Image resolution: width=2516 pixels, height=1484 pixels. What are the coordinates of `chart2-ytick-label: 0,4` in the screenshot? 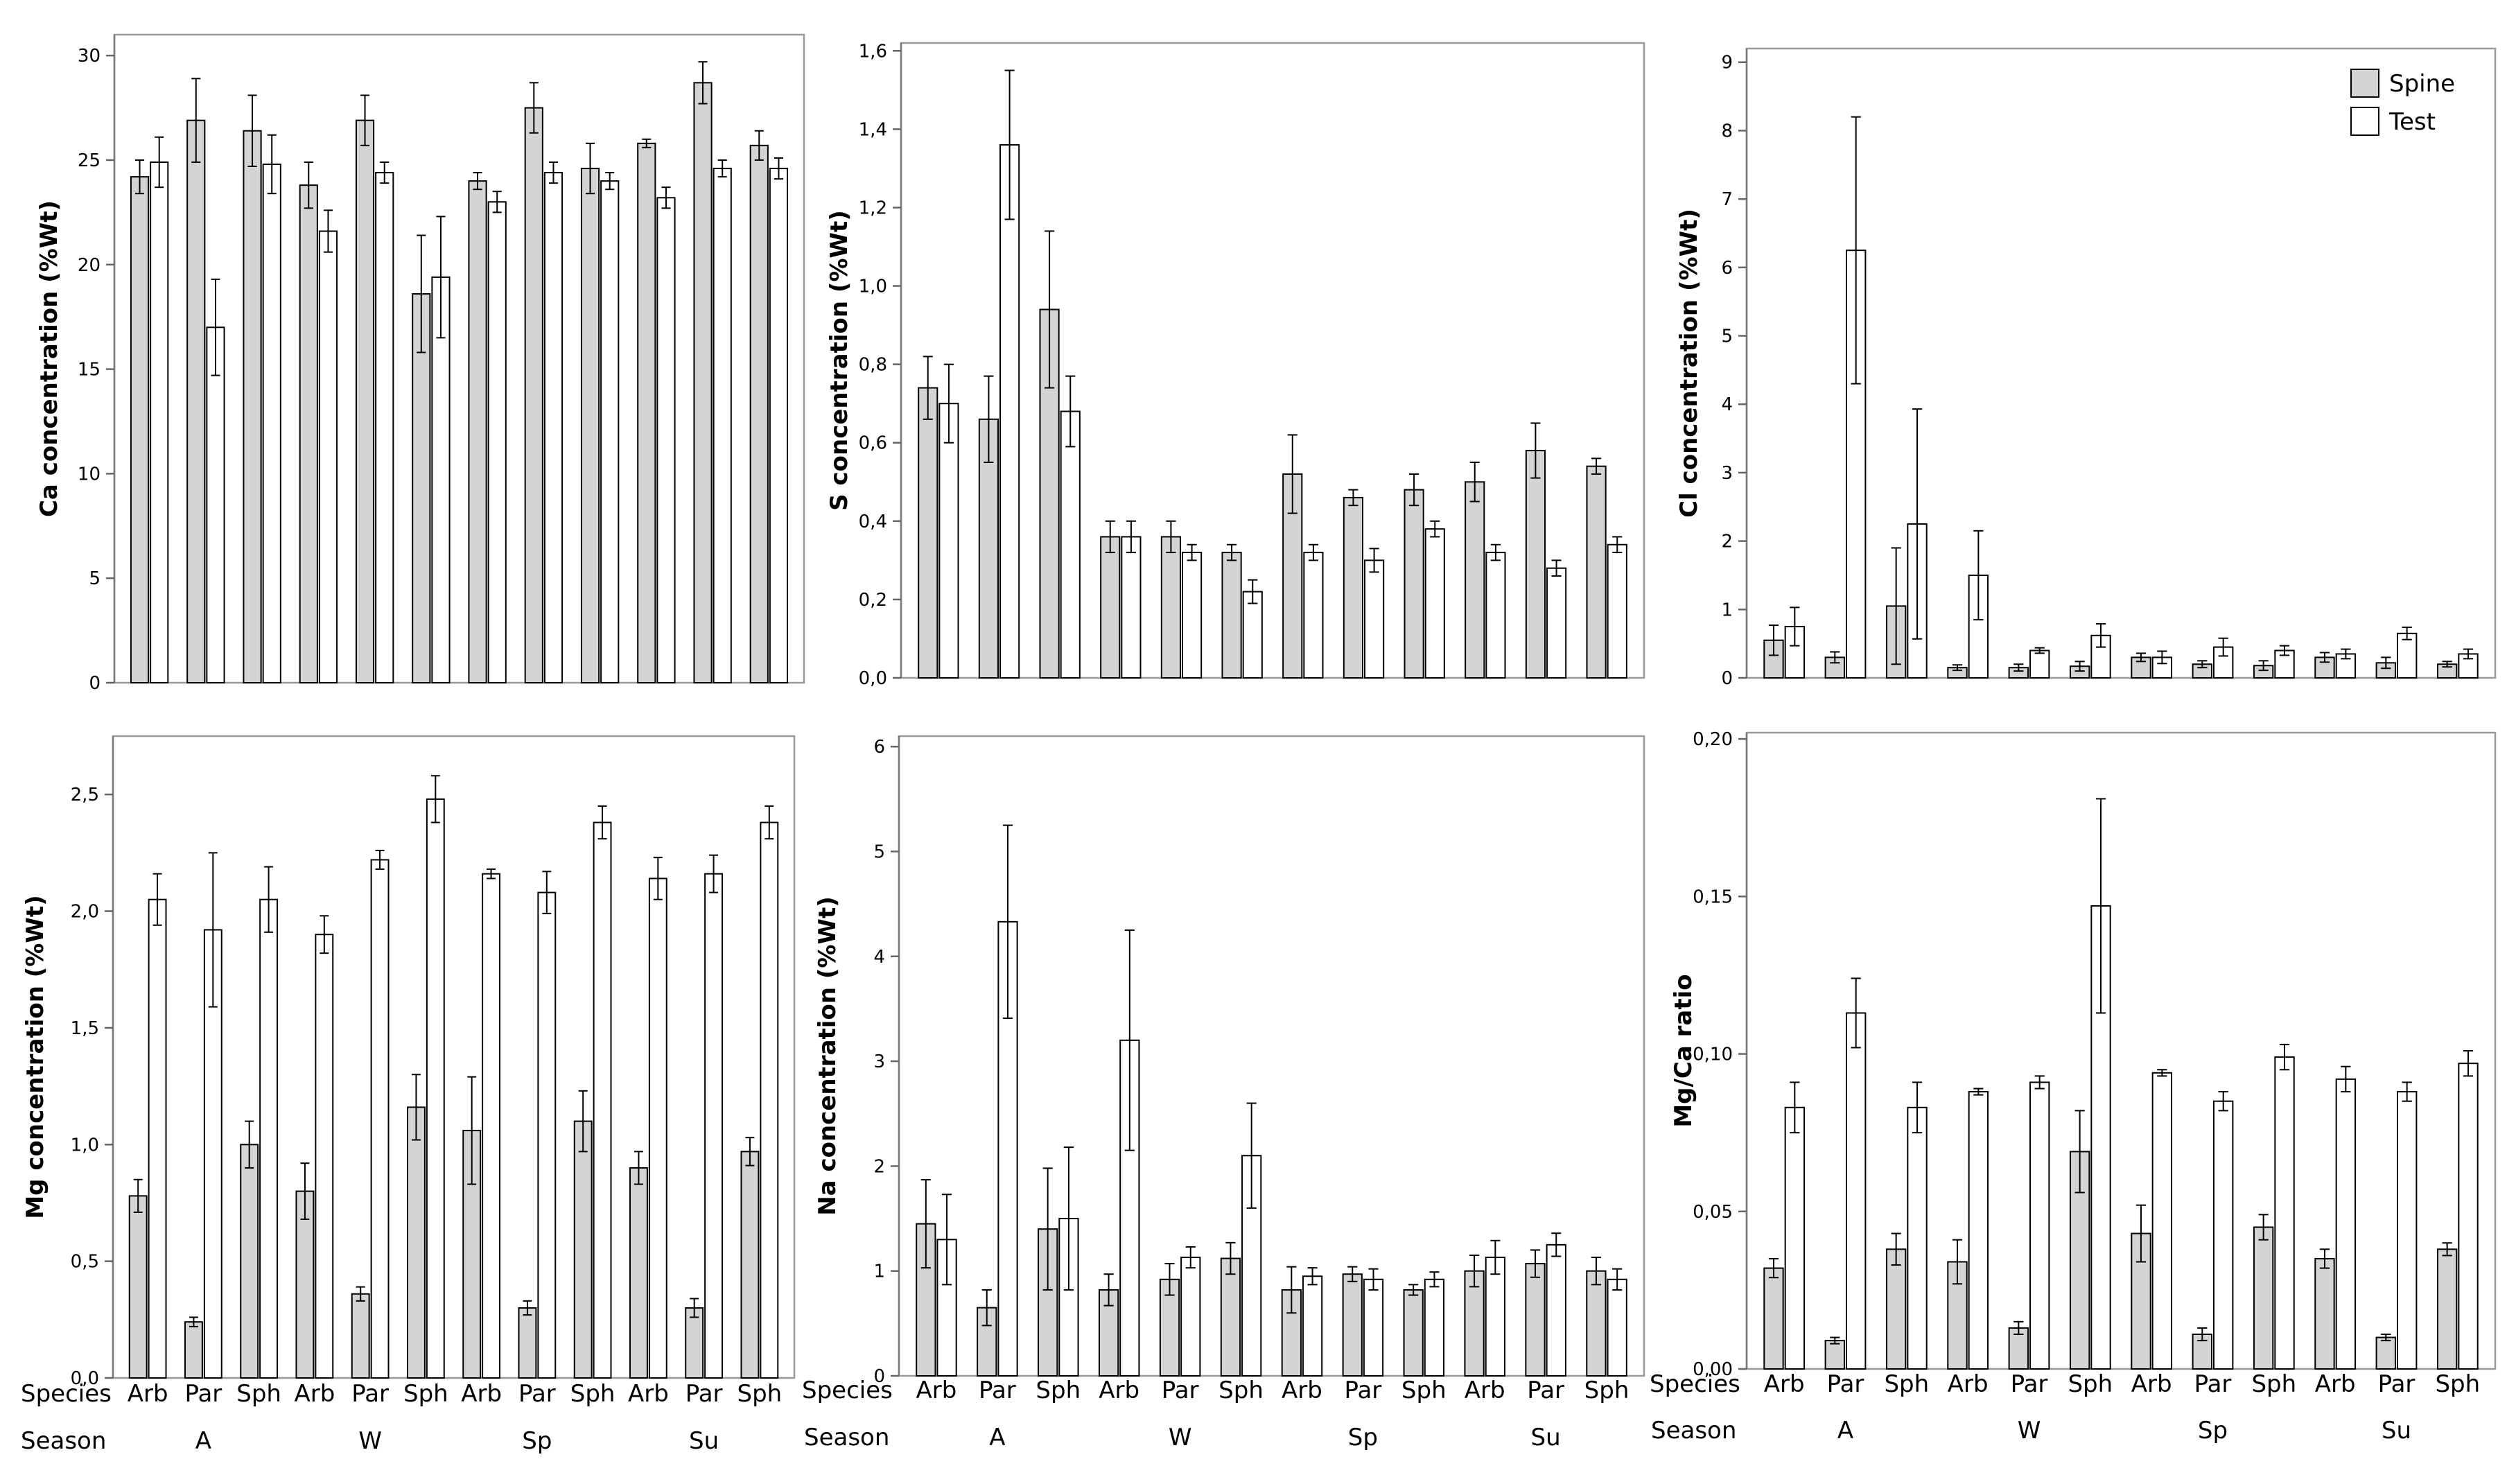 It's located at (873, 522).